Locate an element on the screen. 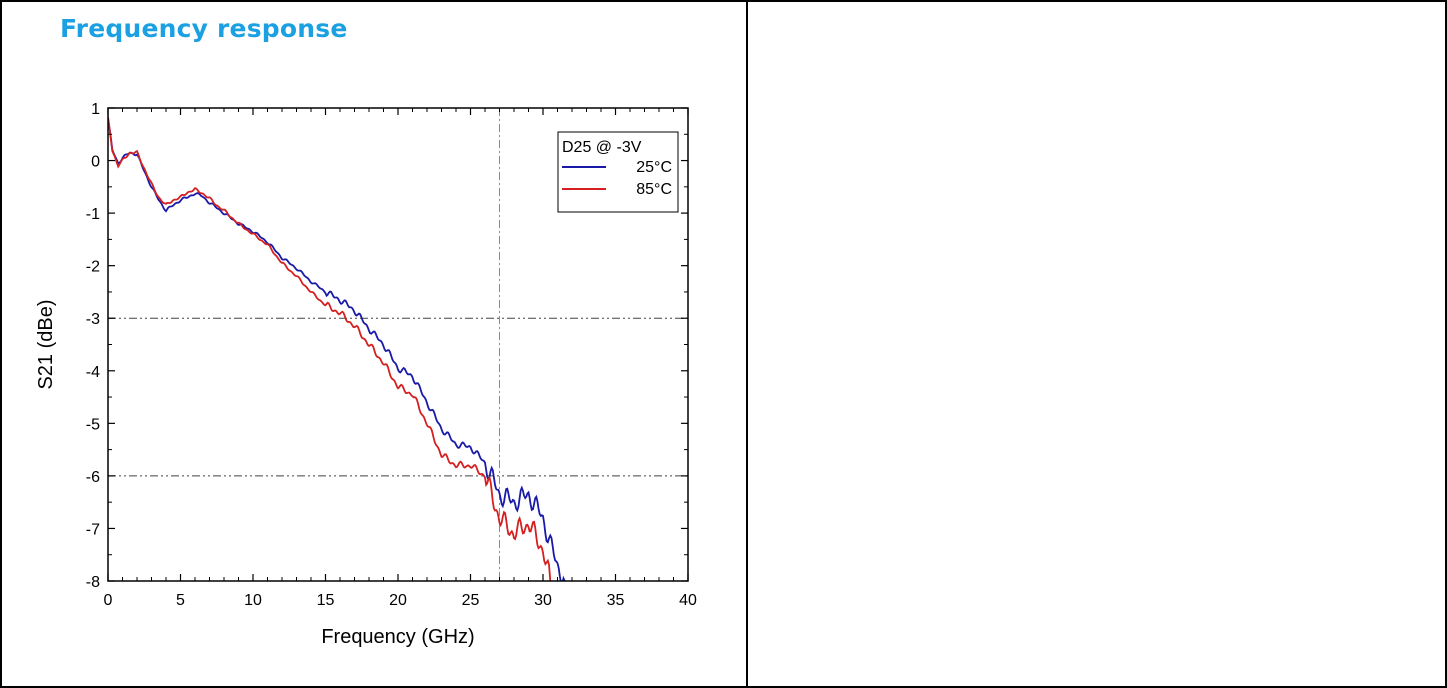 The height and width of the screenshot is (688, 1447). section-heading: Frequency response is located at coordinates (204, 28).